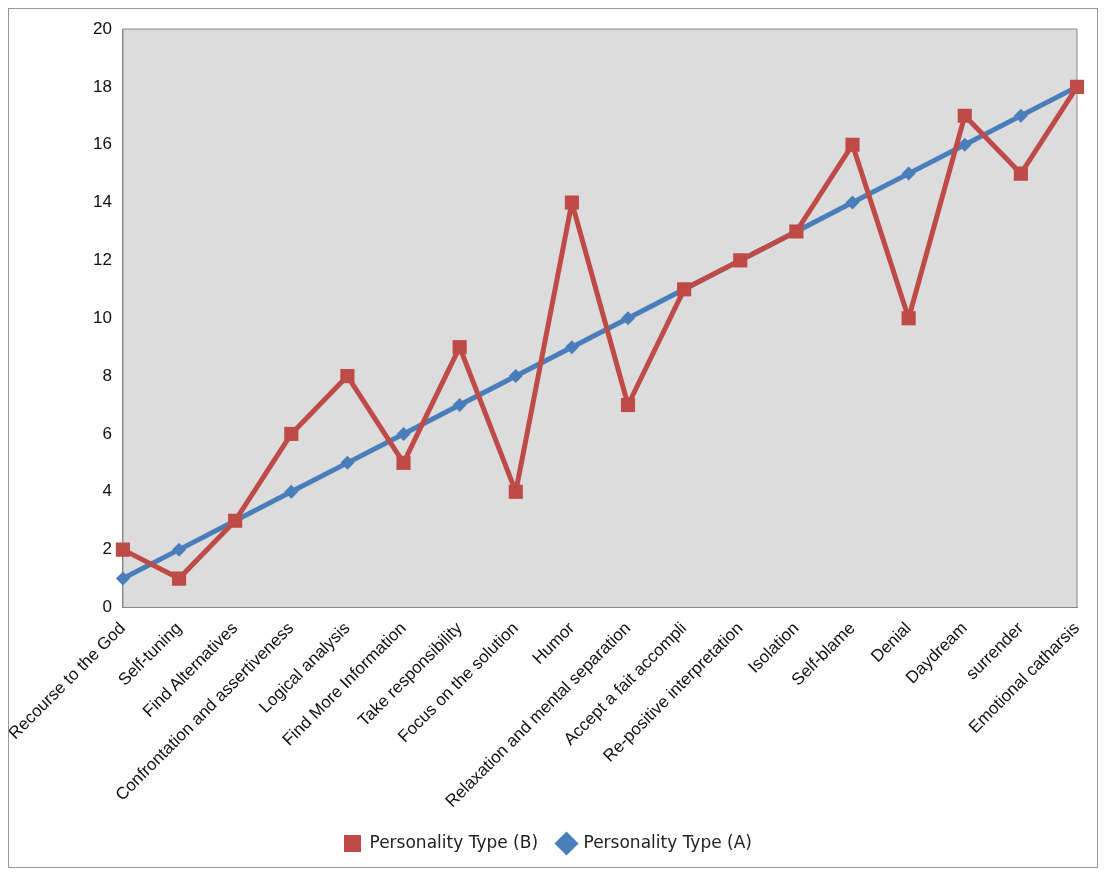  I want to click on y-tick-label: 18, so click(102, 86).